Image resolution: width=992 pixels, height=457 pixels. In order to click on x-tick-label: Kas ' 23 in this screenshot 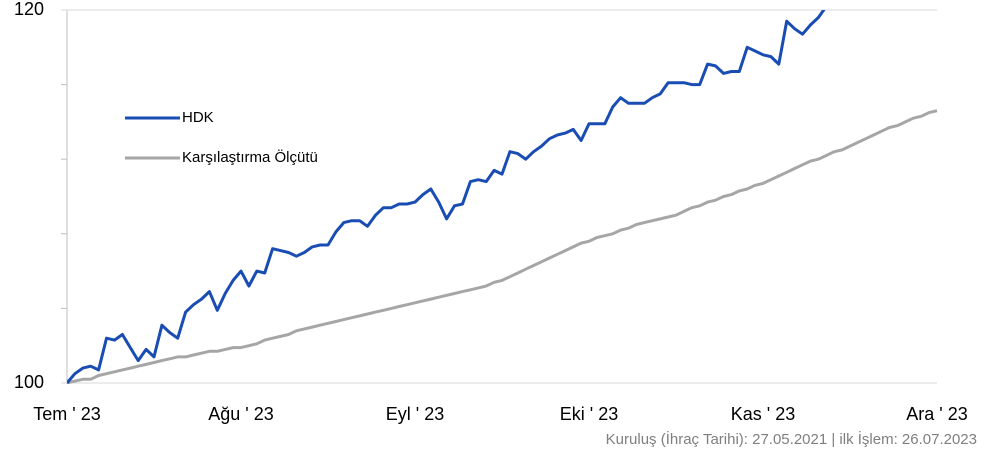, I will do `click(763, 414)`.